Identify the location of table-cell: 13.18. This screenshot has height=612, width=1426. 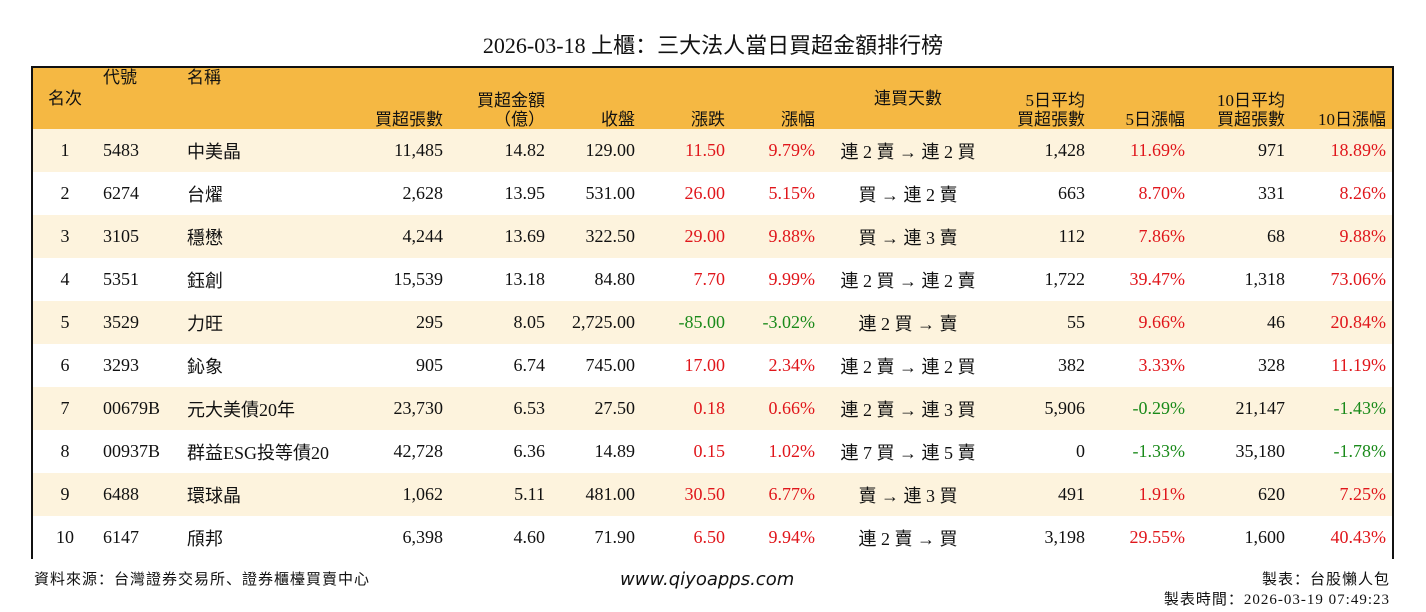
(525, 279).